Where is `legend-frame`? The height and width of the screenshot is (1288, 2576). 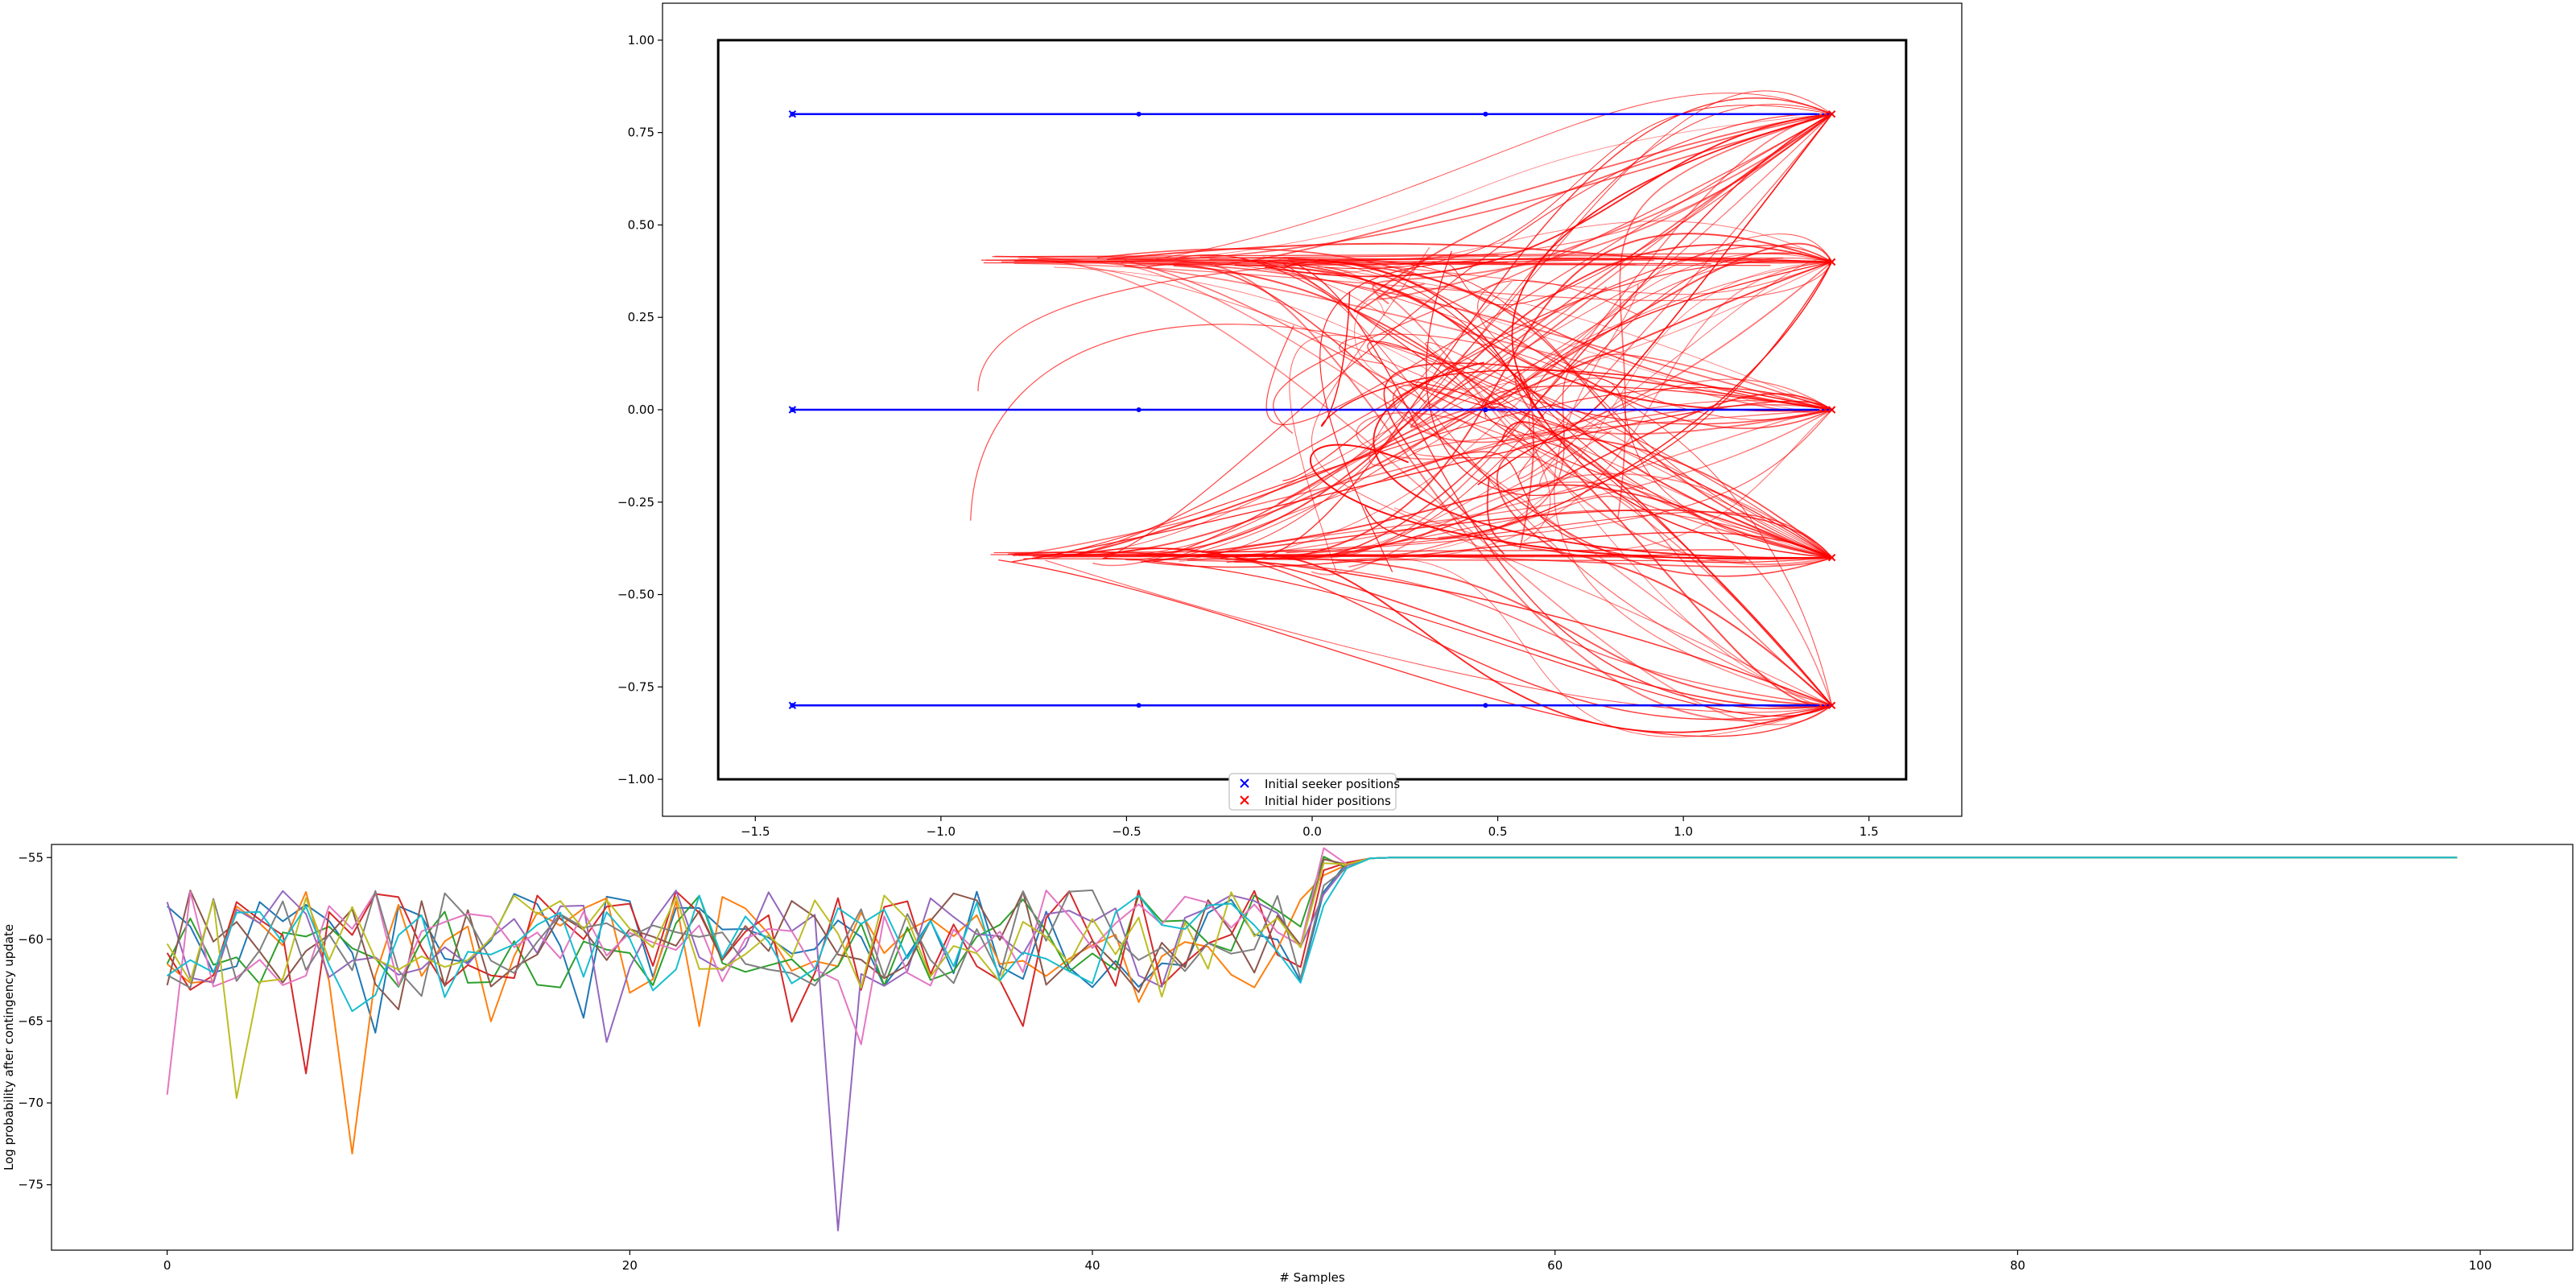
legend-frame is located at coordinates (1312, 792).